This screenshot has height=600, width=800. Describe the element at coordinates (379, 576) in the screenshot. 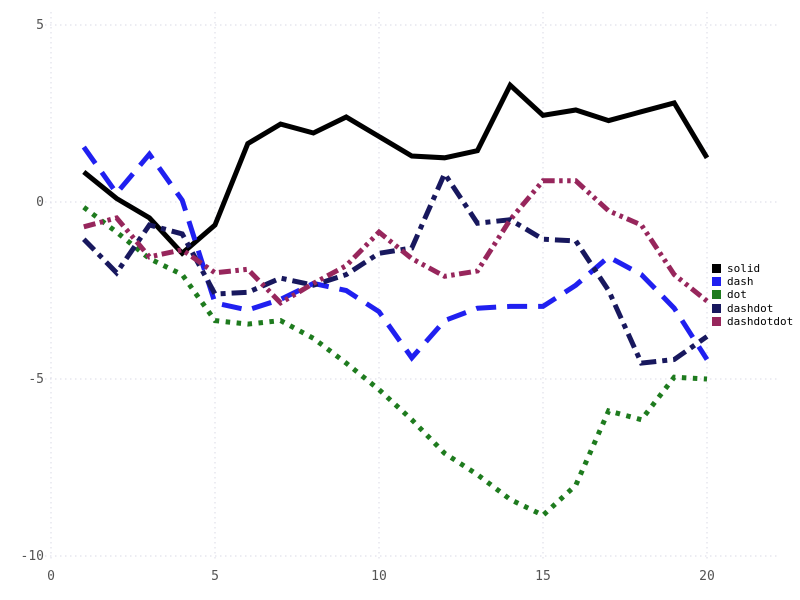

I see `x-axis-tick-label: 10` at that location.